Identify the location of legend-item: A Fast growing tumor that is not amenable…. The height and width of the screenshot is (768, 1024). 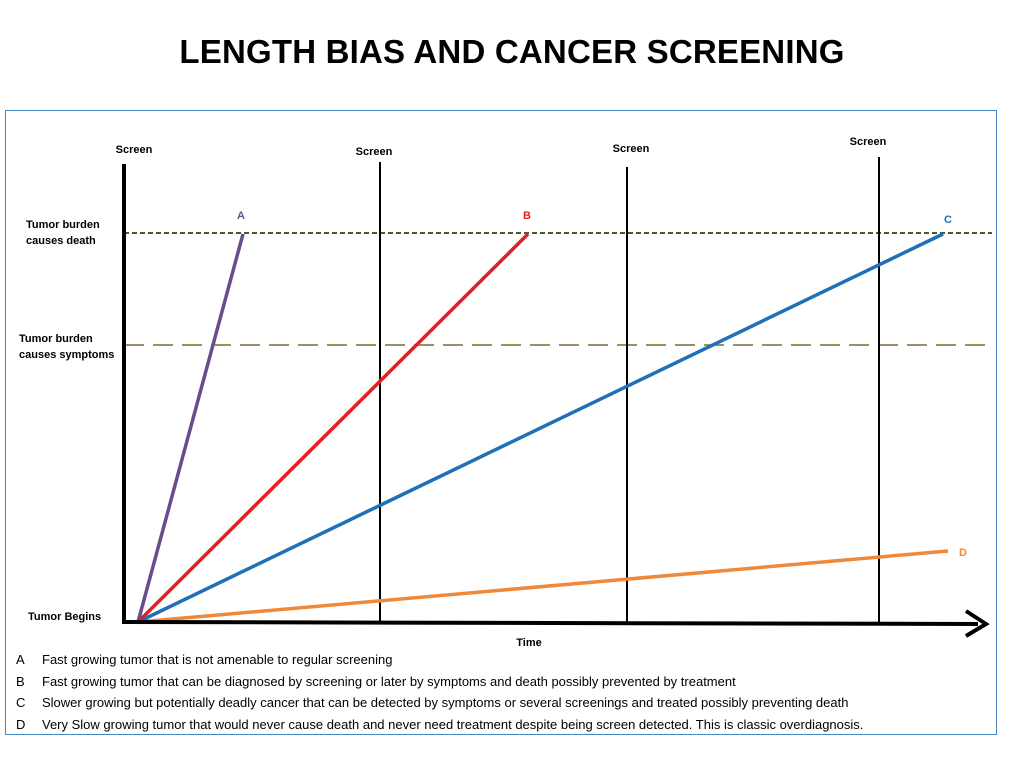
(506, 660).